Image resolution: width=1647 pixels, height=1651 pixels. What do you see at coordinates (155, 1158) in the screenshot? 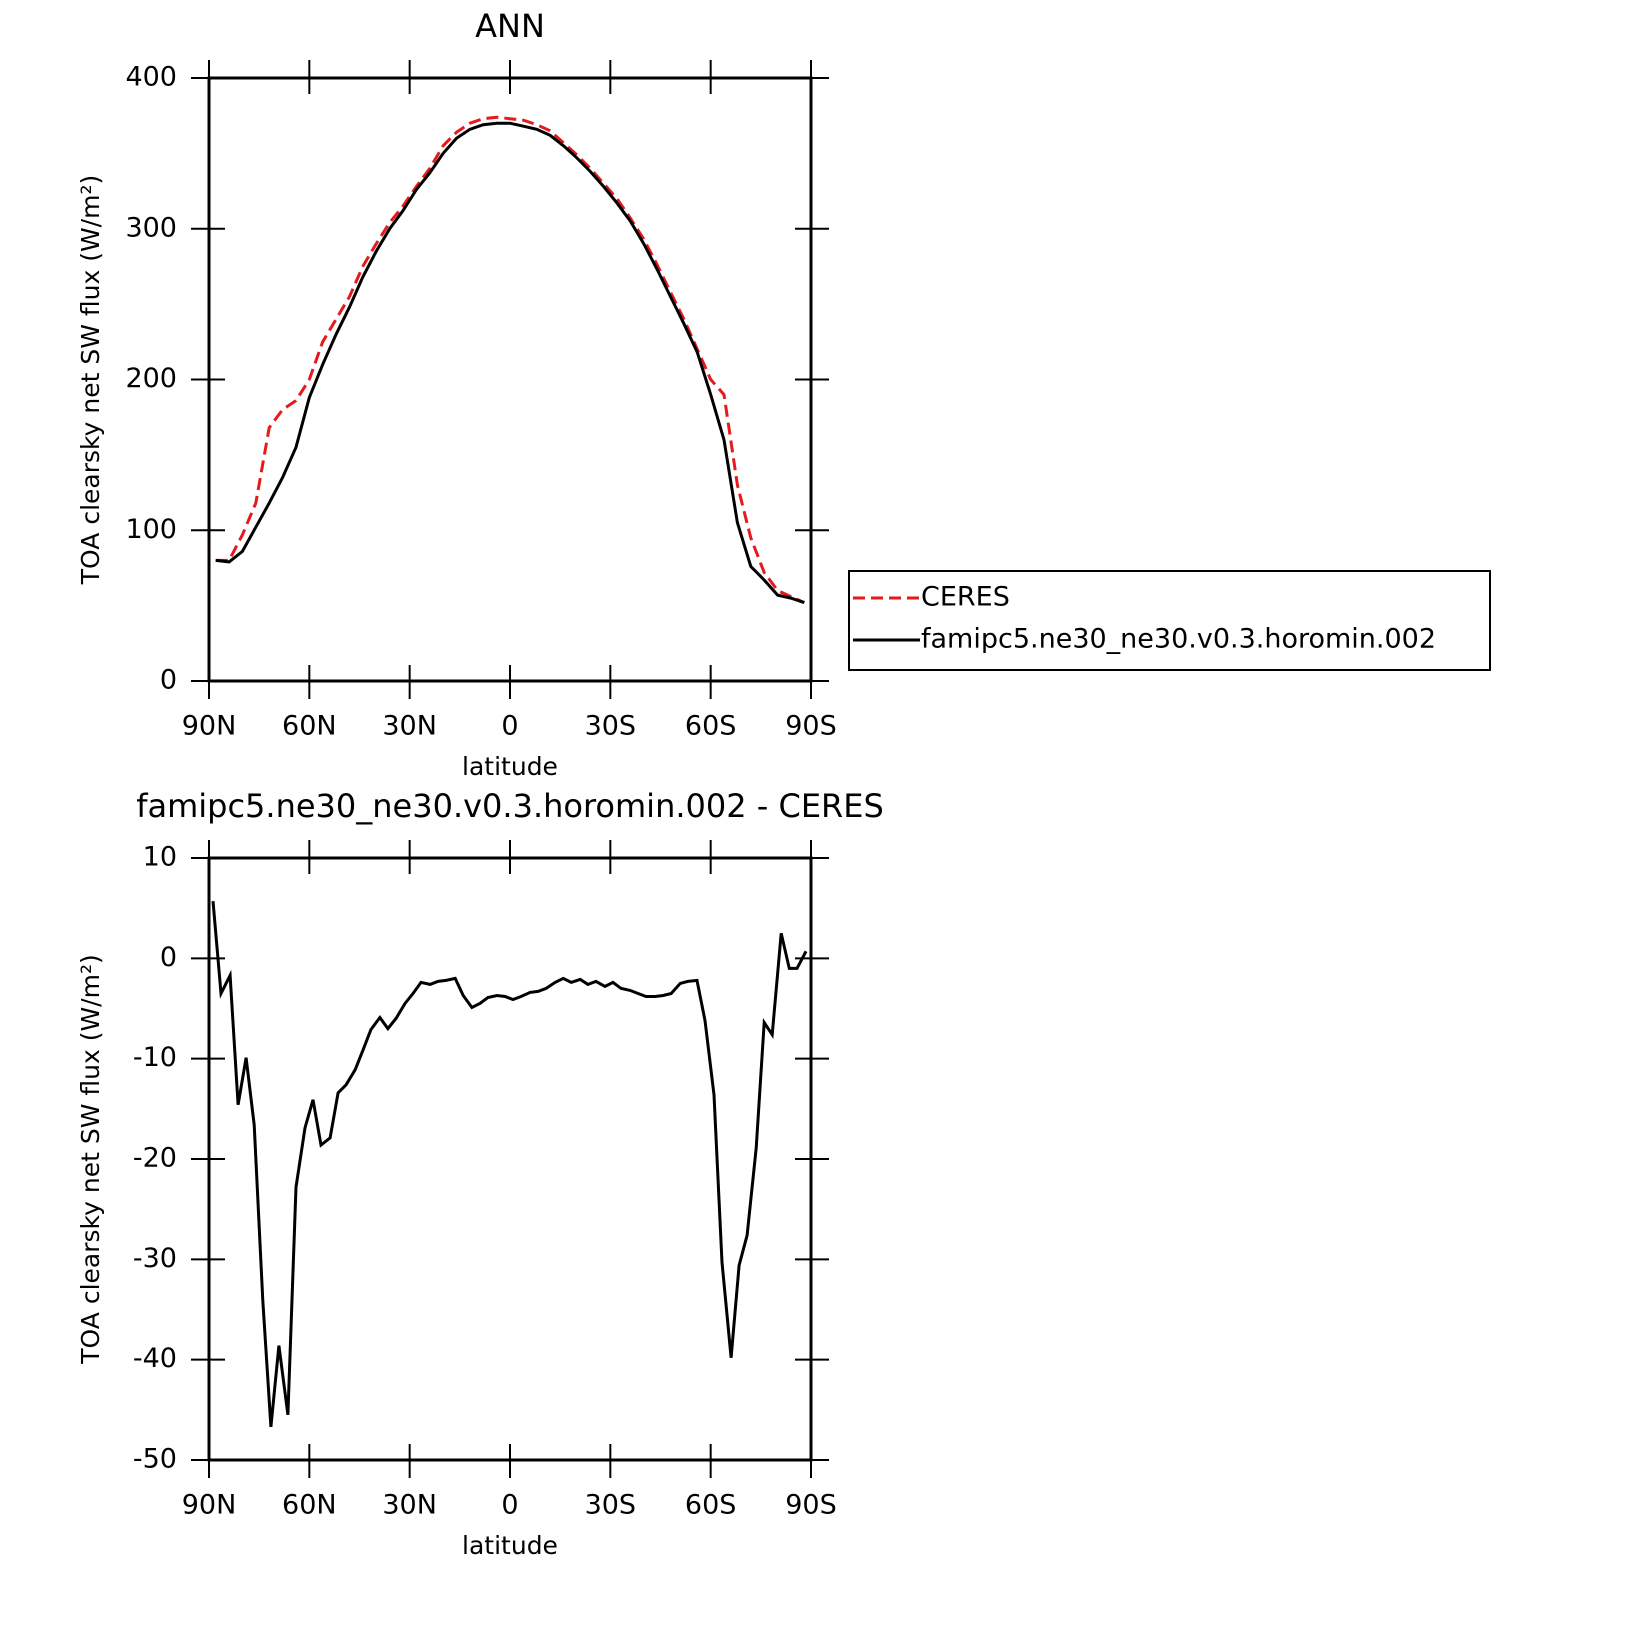
I see `y-tick-label: -20` at bounding box center [155, 1158].